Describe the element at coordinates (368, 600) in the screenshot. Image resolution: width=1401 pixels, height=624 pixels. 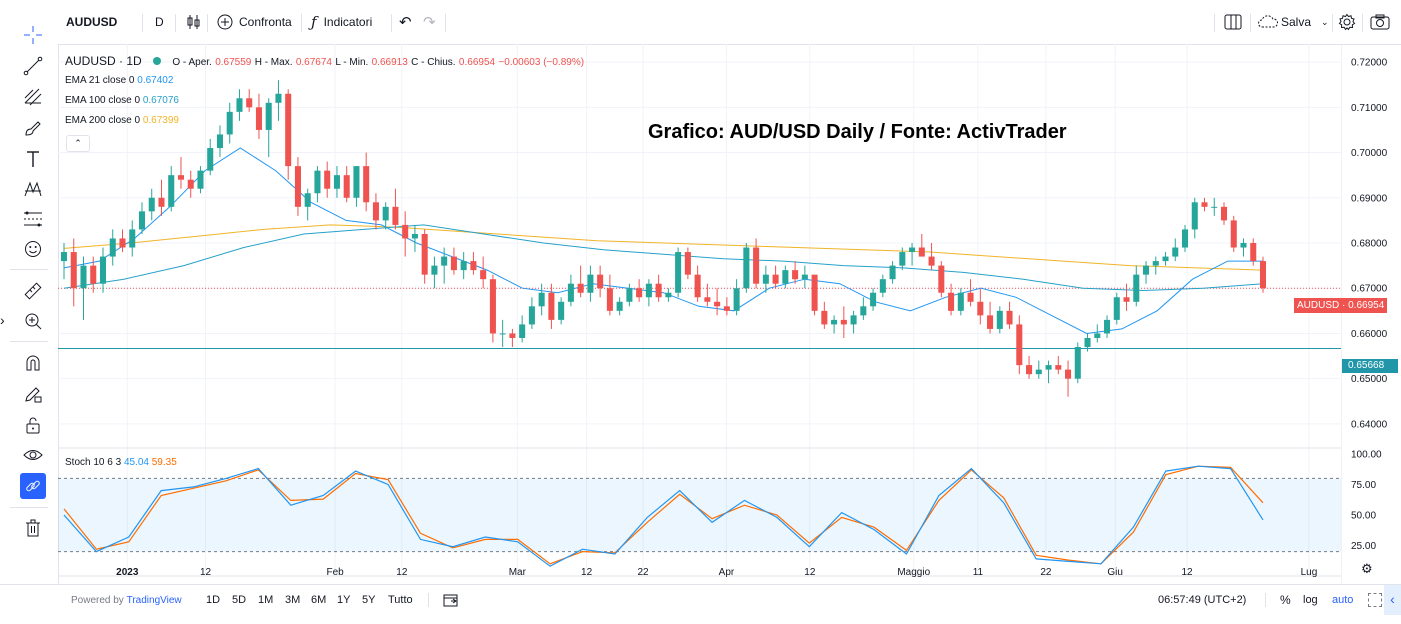
I see `range-5y: 5Y` at that location.